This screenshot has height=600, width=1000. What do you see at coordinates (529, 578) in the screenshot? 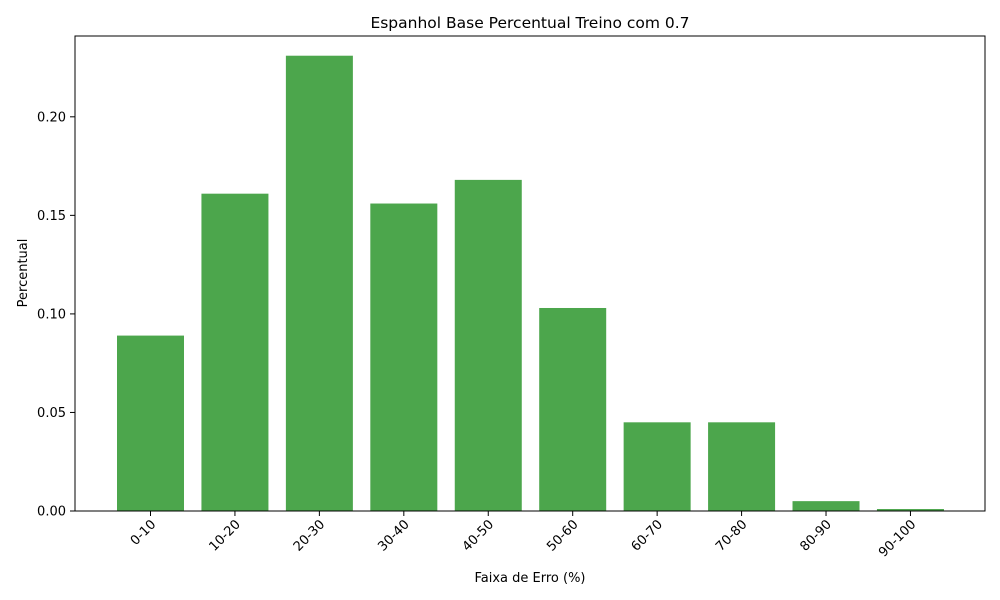
I see `x-axis-label: Faixa de Erro (%)` at bounding box center [529, 578].